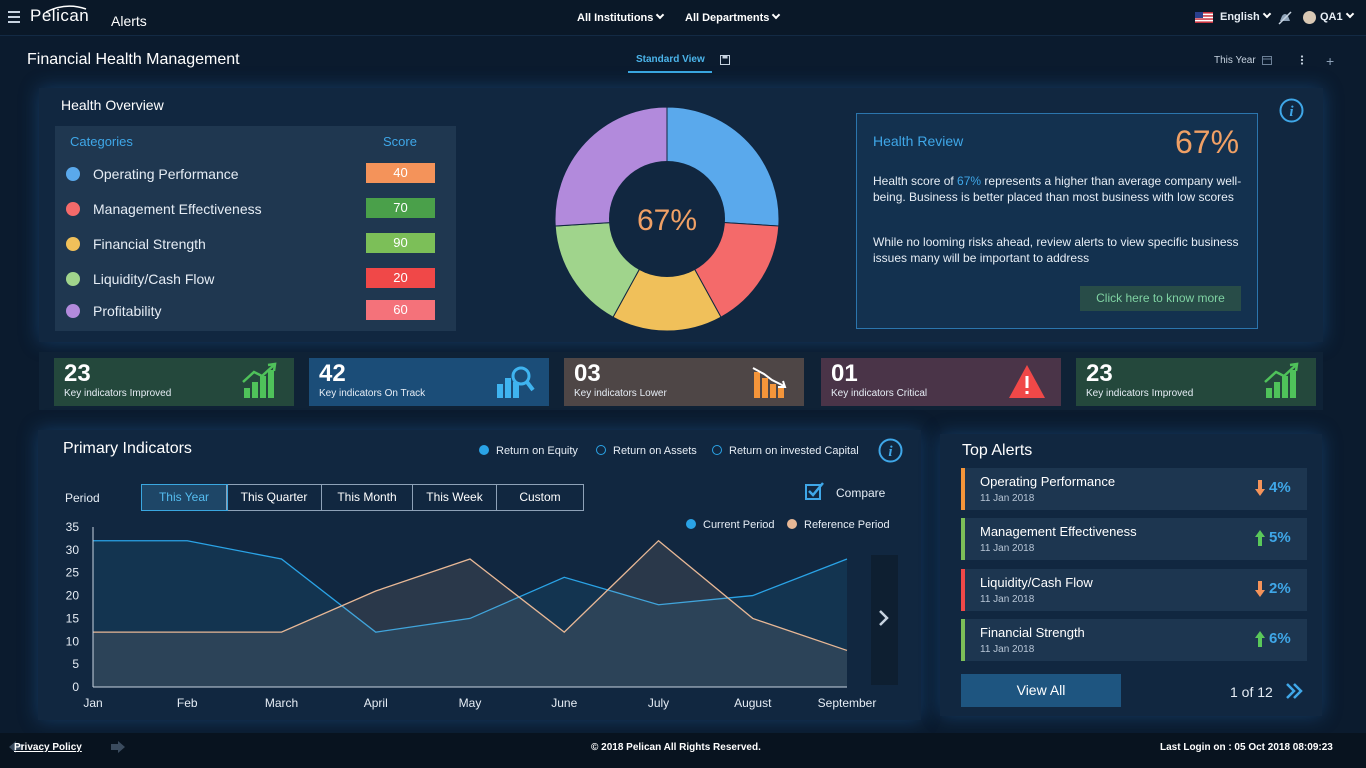 This screenshot has width=1366, height=768. Describe the element at coordinates (769, 382) in the screenshot. I see `bar-chart-down-icon` at that location.